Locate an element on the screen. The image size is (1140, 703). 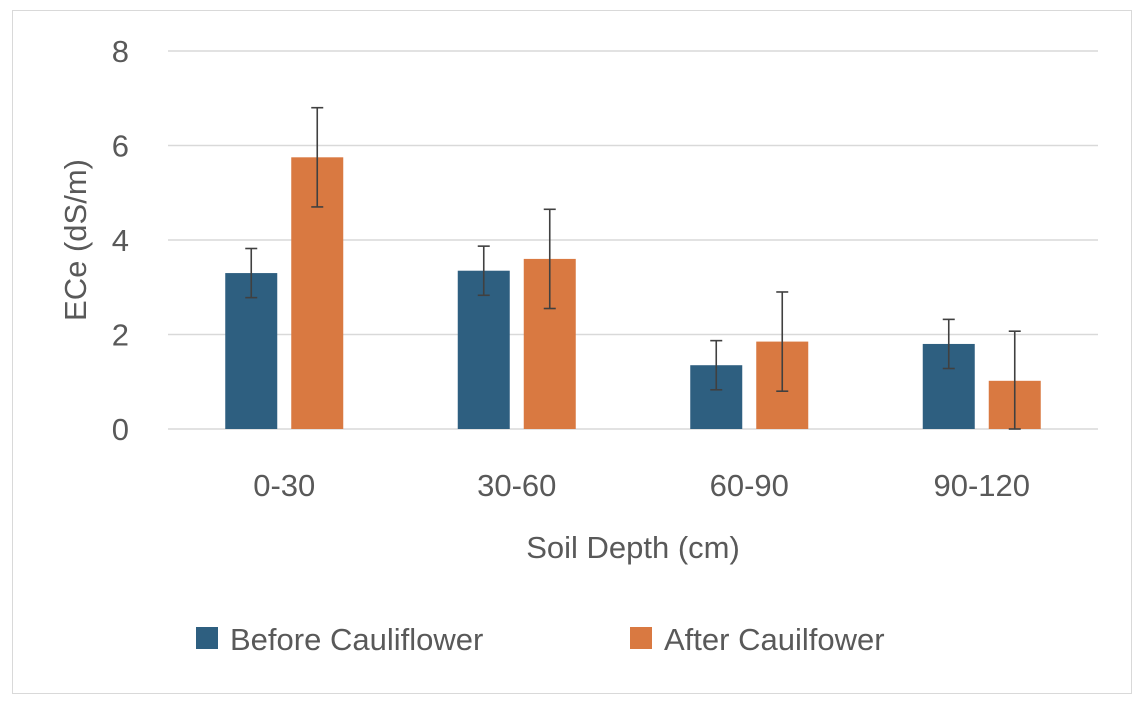
x-tick-label: 30-60 is located at coordinates (516, 485).